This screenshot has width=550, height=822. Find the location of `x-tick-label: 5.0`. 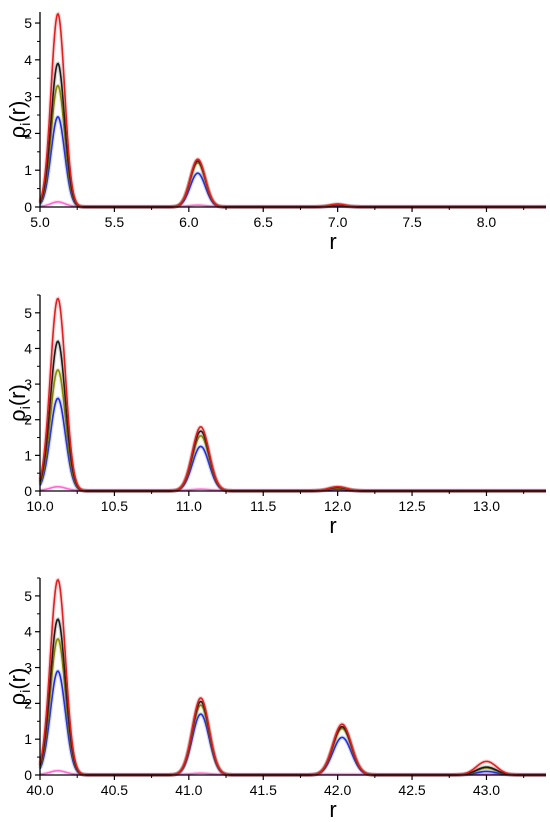

x-tick-label: 5.0 is located at coordinates (40, 222).